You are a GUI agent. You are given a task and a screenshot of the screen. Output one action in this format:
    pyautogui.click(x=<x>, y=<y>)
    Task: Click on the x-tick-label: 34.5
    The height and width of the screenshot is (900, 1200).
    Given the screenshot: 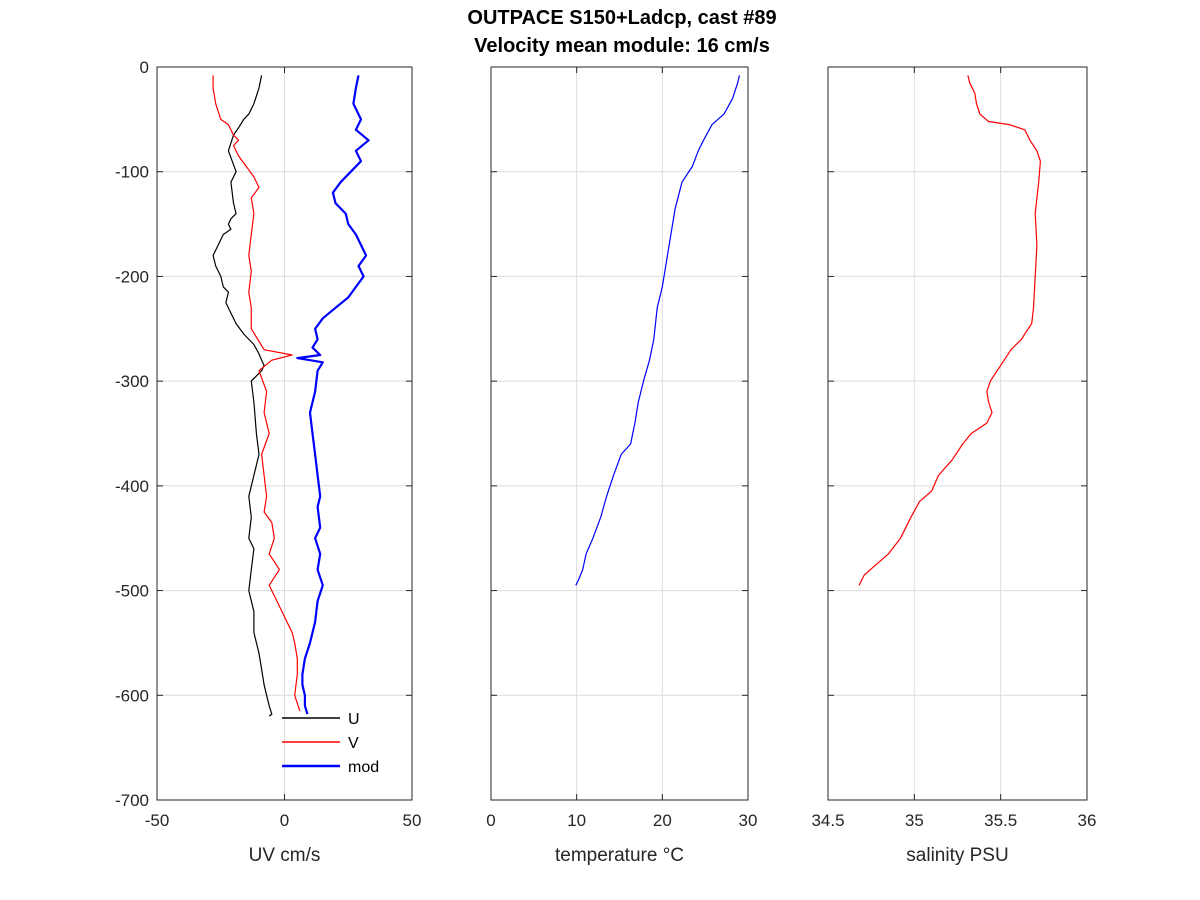 What is the action you would take?
    pyautogui.click(x=827, y=820)
    